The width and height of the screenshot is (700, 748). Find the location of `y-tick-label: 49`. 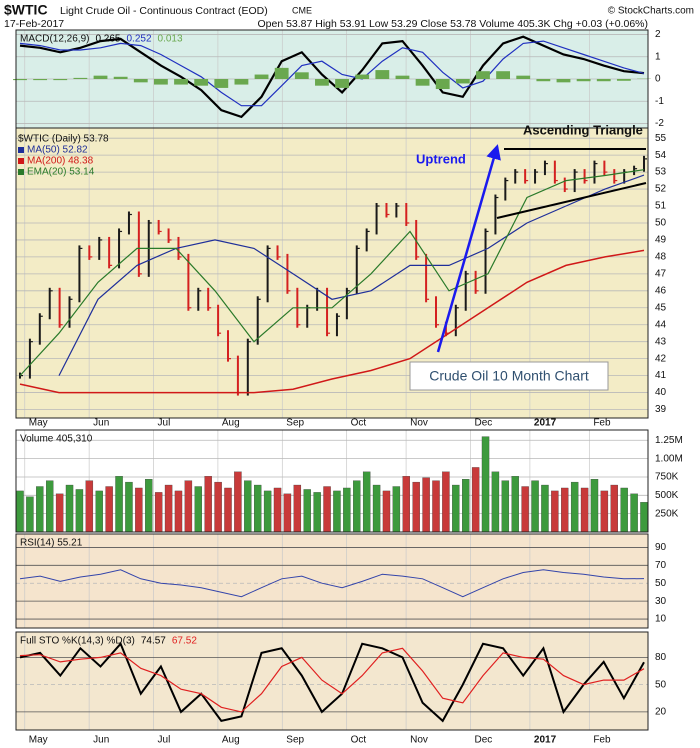

y-tick-label: 49 is located at coordinates (661, 240).